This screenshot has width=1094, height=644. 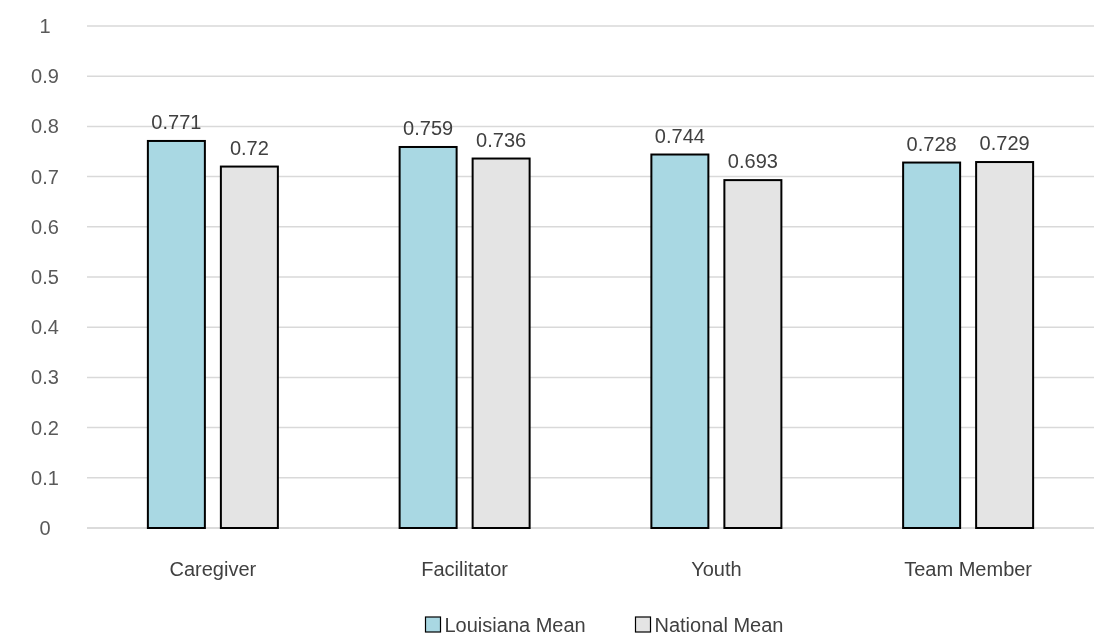 What do you see at coordinates (515, 625) in the screenshot?
I see `legend-label: Louisiana Mean` at bounding box center [515, 625].